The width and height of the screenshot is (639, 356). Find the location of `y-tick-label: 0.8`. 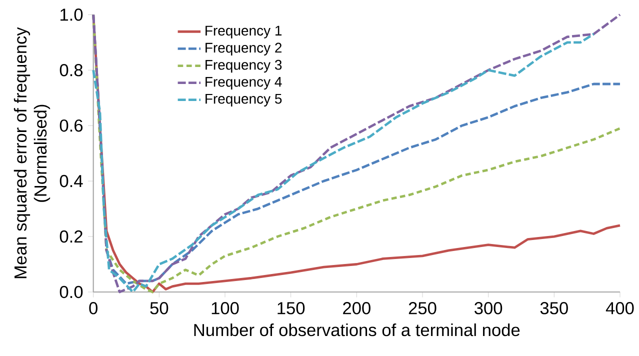

y-tick-label: 0.8 is located at coordinates (71, 70).